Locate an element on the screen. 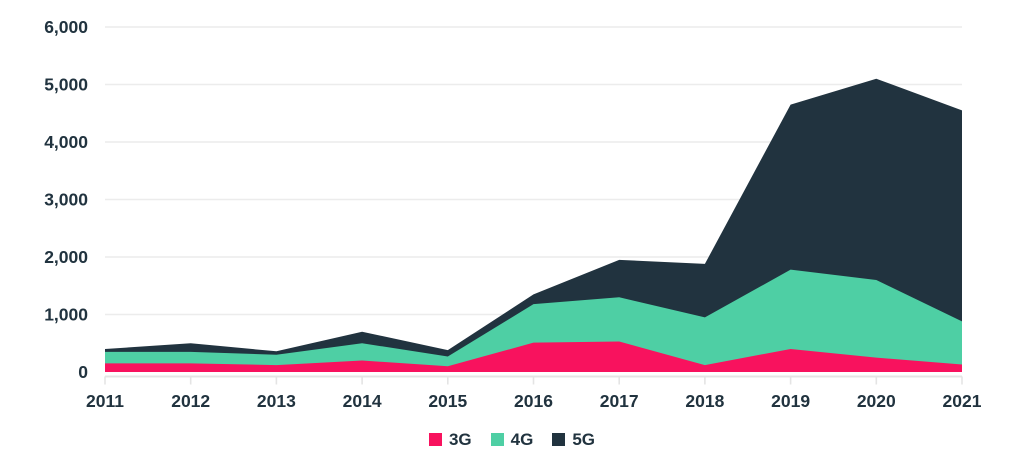 The image size is (1024, 474). legend-swatch-5g-icon is located at coordinates (559, 439).